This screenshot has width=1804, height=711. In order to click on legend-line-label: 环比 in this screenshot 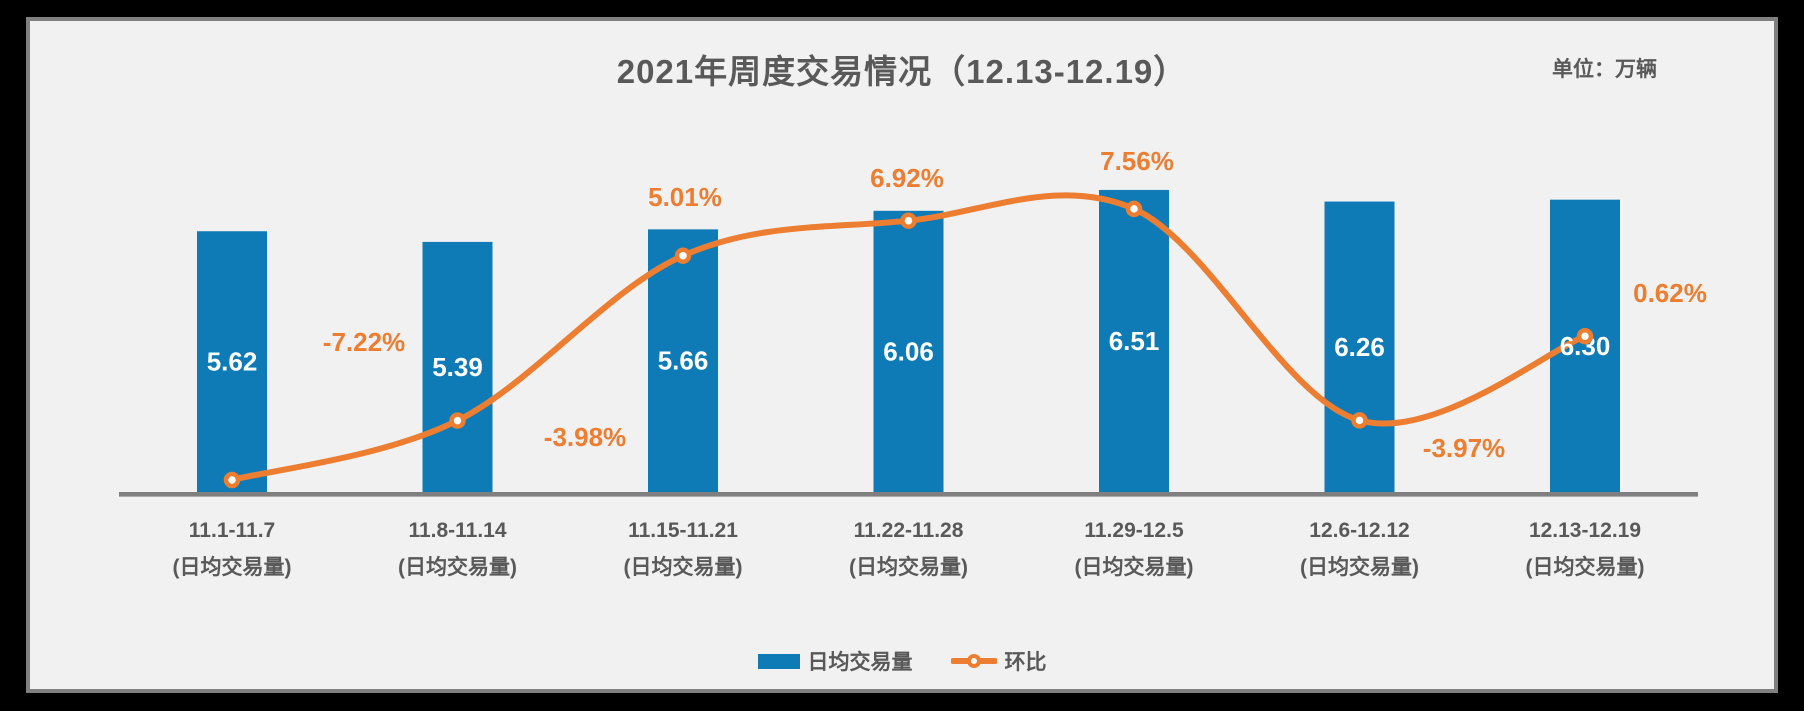, I will do `click(1025, 662)`.